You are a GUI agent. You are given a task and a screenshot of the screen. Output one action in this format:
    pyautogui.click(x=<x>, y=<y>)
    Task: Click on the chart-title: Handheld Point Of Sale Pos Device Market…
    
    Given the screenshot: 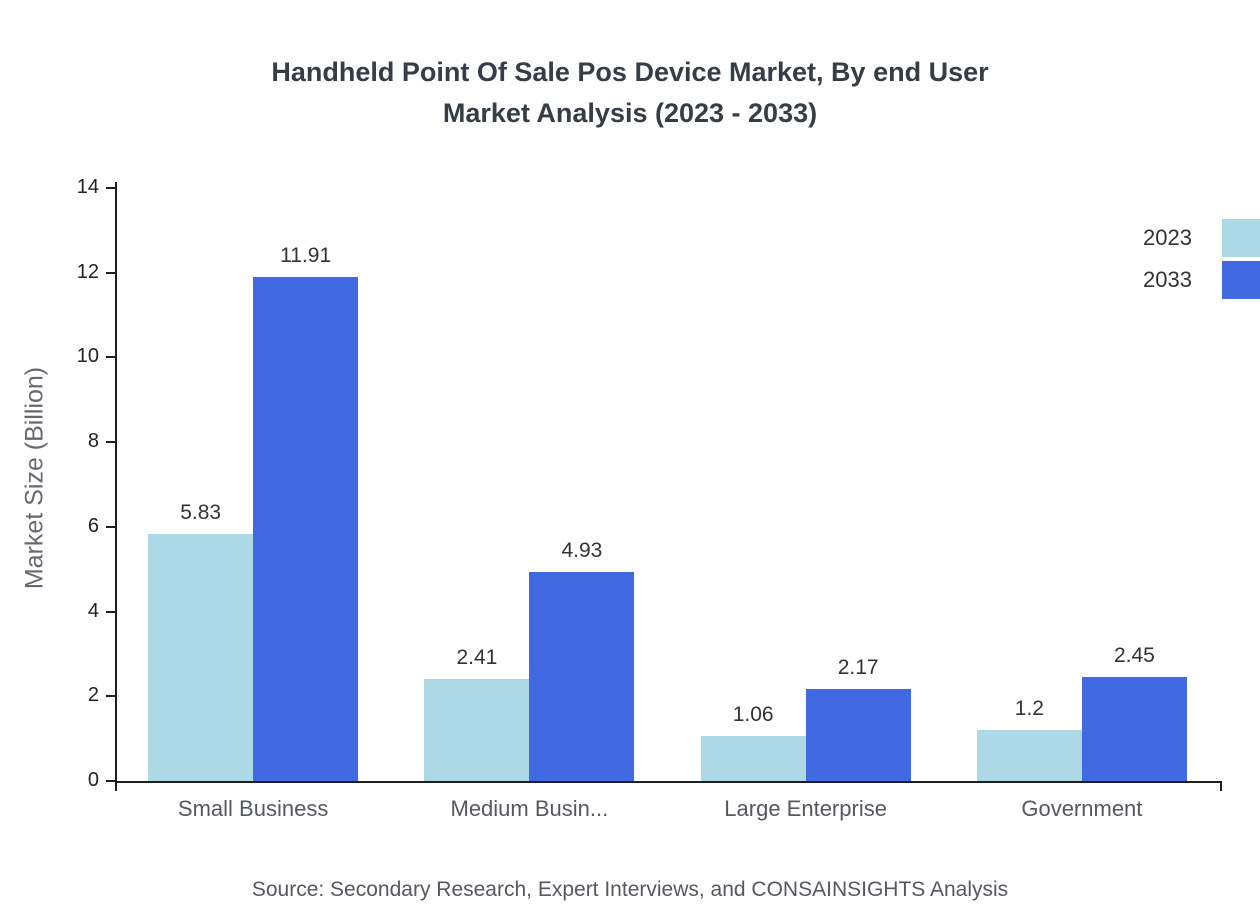 What is the action you would take?
    pyautogui.click(x=630, y=92)
    